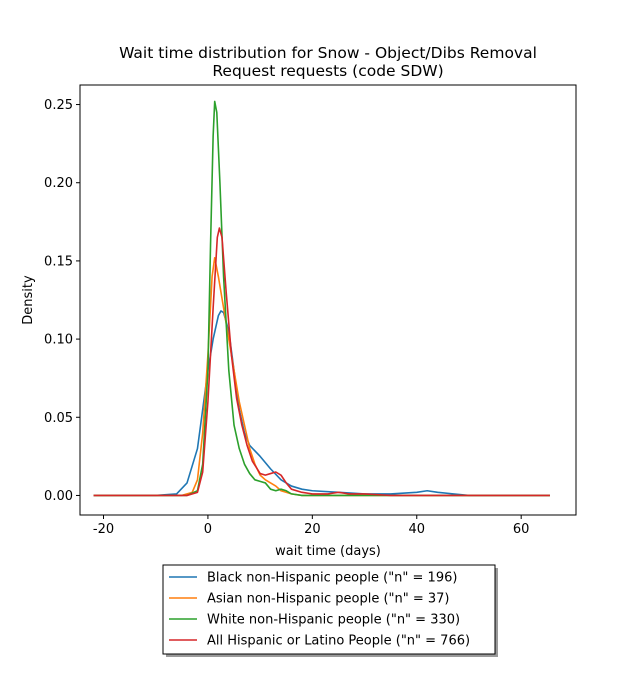 Image resolution: width=640 pixels, height=700 pixels. What do you see at coordinates (58, 496) in the screenshot?
I see `y-tick-label: 0.00` at bounding box center [58, 496].